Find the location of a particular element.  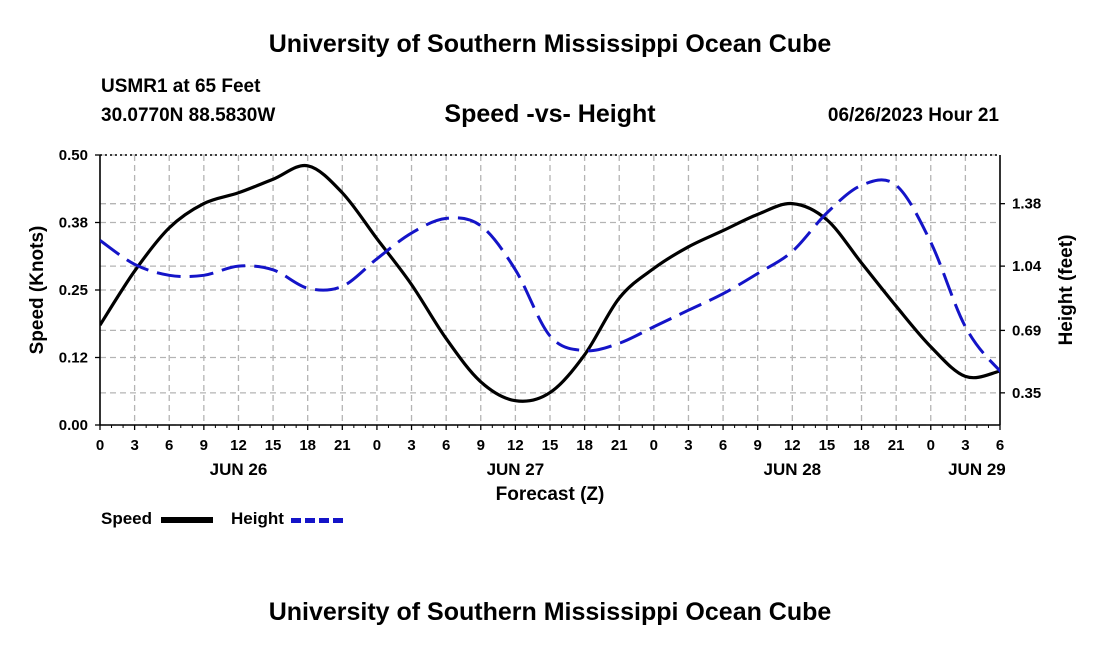

y-tick-label: 0.25 is located at coordinates (73, 290).